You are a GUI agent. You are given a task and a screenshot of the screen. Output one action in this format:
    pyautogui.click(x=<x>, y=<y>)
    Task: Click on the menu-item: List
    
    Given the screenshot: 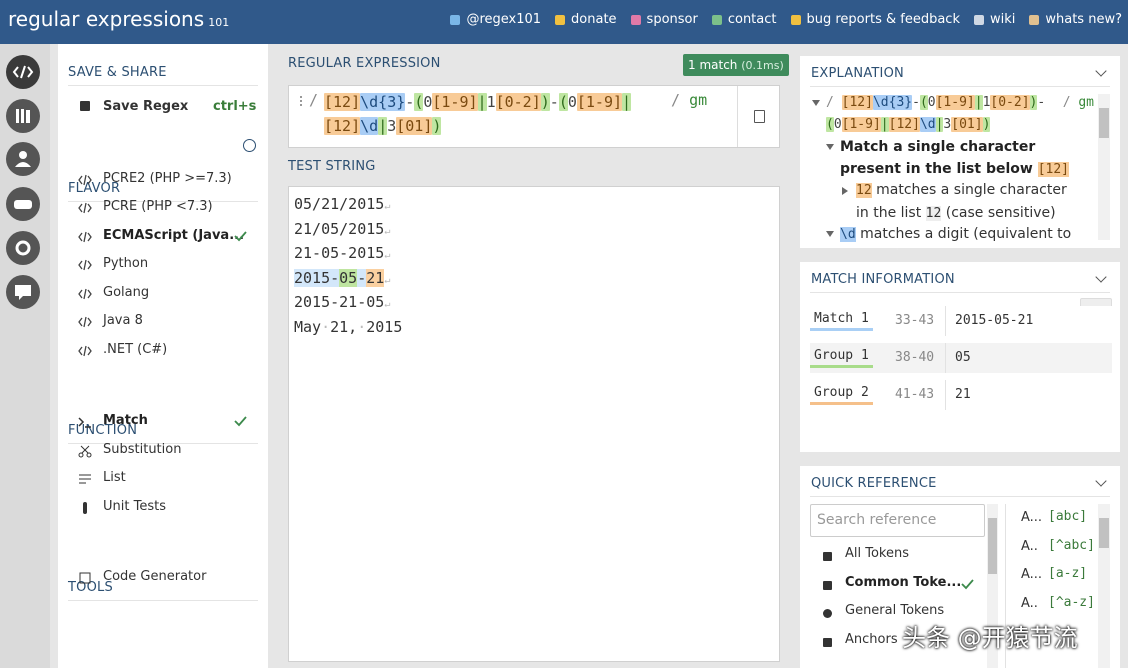 What is the action you would take?
    pyautogui.click(x=114, y=477)
    